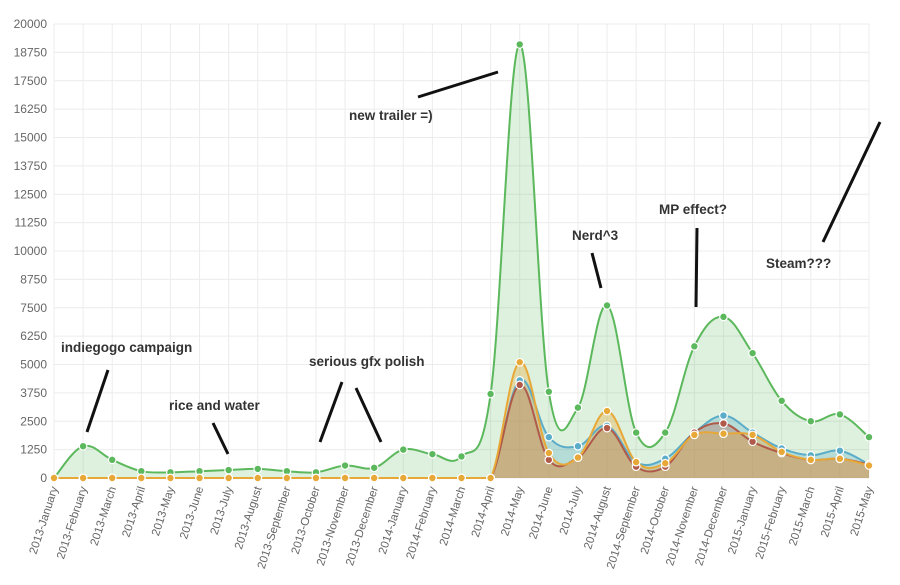 This screenshot has width=900, height=585. What do you see at coordinates (862, 511) in the screenshot?
I see `x-tick-label: 2015-May` at bounding box center [862, 511].